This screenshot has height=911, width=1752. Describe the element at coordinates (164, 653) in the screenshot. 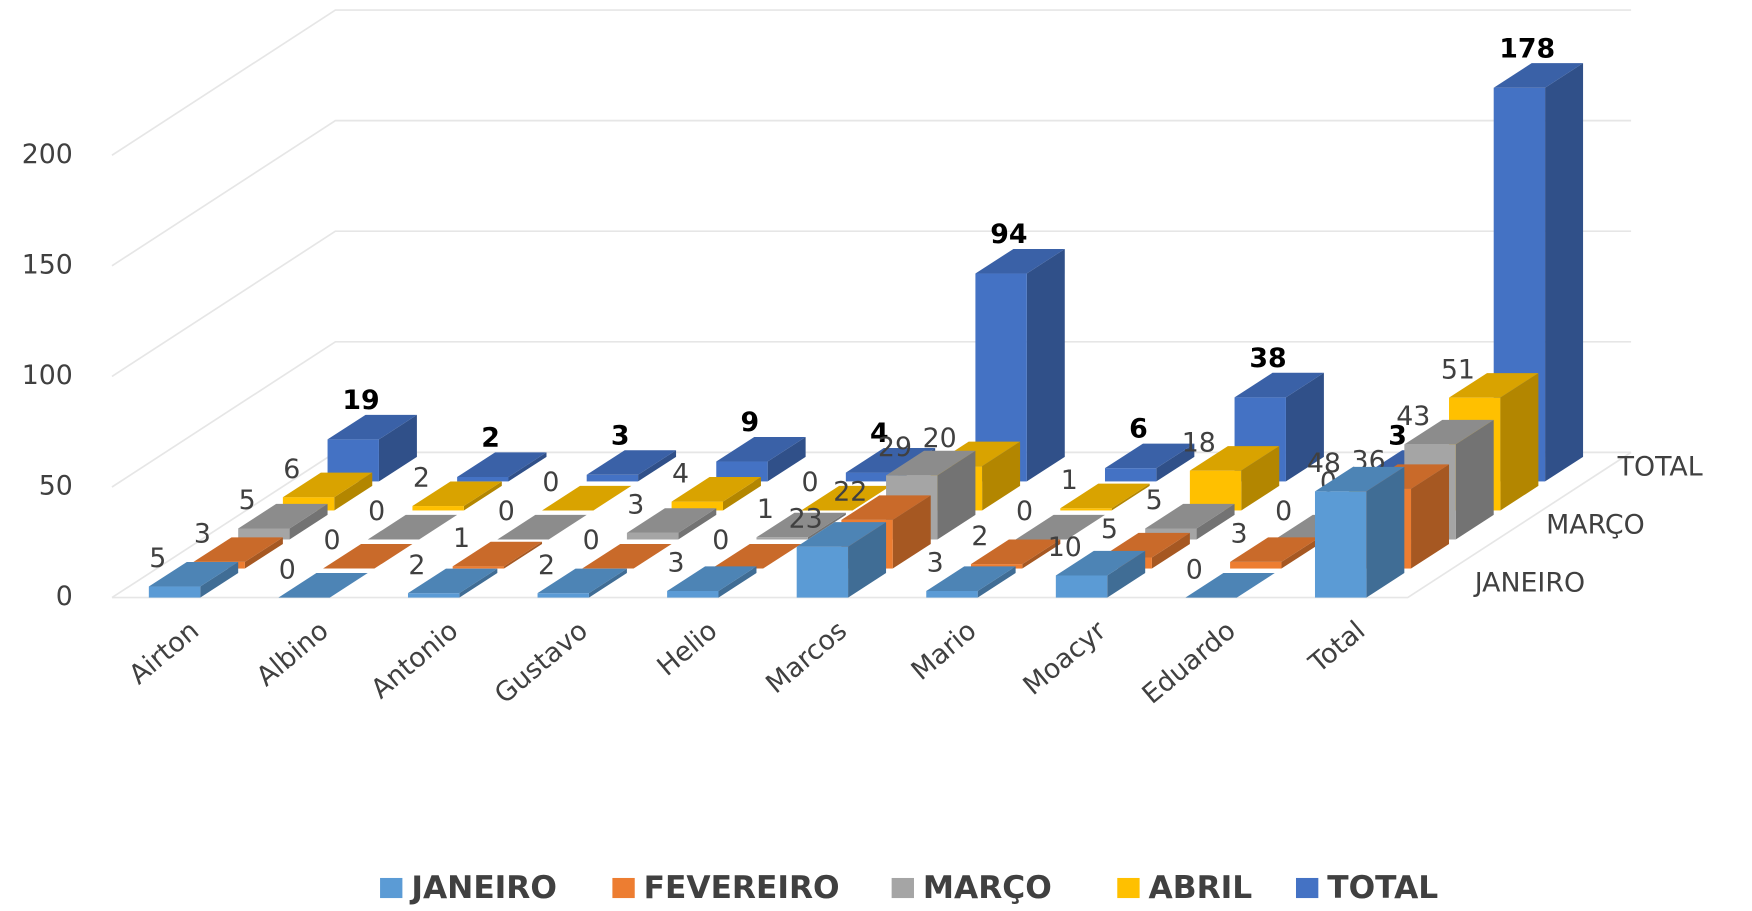

I see `x-tick-label: Airton` at that location.